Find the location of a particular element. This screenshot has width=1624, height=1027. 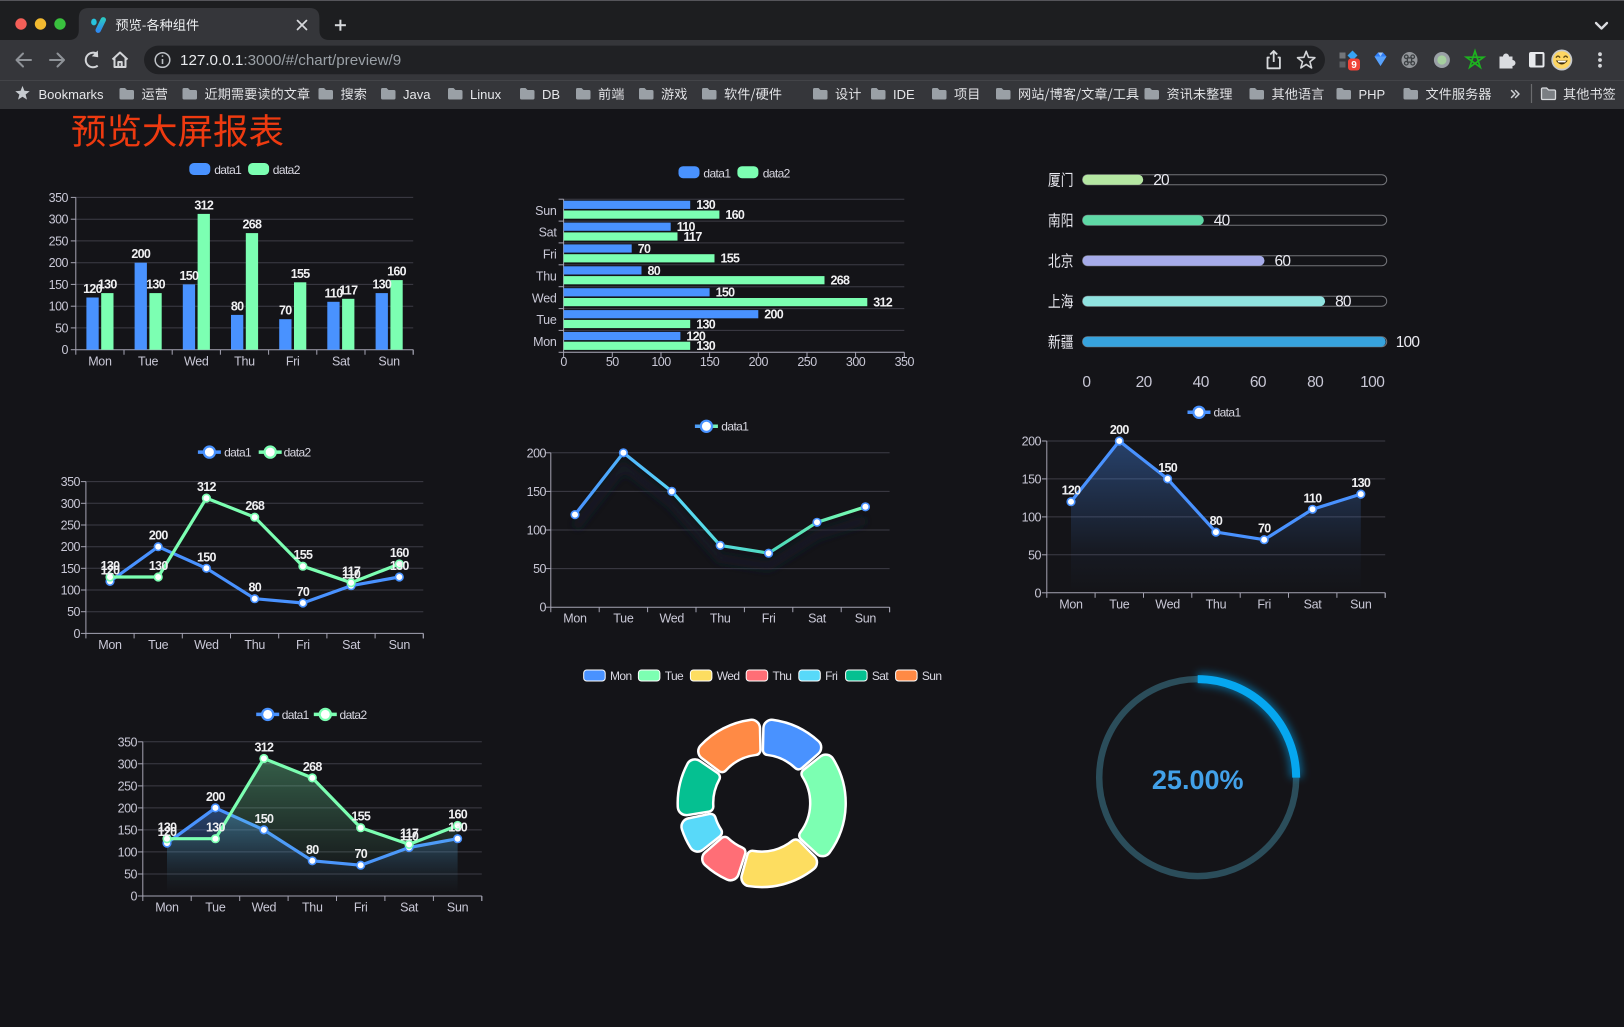

svg-text: data2 is located at coordinates (354, 715).